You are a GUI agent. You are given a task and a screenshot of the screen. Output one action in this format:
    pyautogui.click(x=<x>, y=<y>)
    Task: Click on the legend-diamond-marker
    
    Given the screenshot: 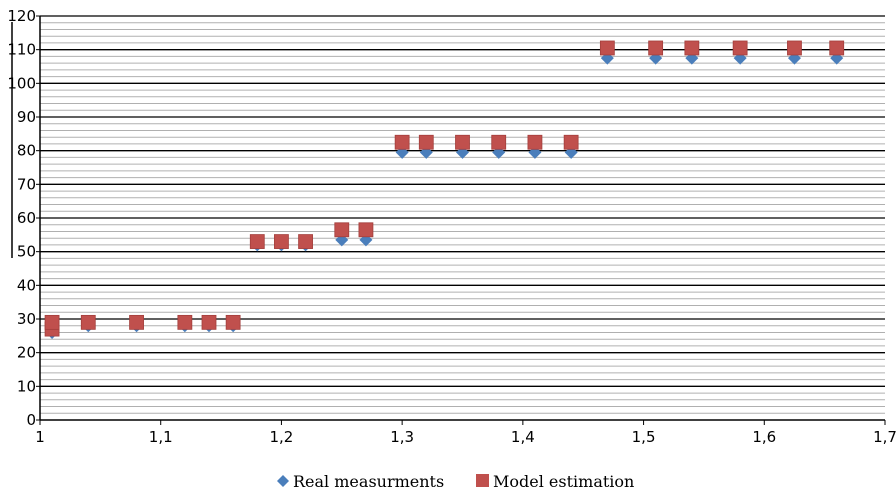 What is the action you would take?
    pyautogui.click(x=283, y=481)
    